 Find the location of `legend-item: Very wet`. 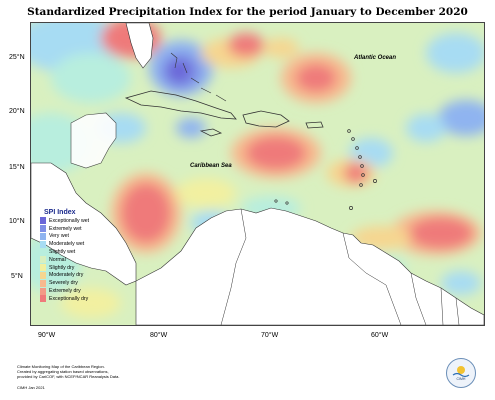

legend-item: Very wet is located at coordinates (71, 236).